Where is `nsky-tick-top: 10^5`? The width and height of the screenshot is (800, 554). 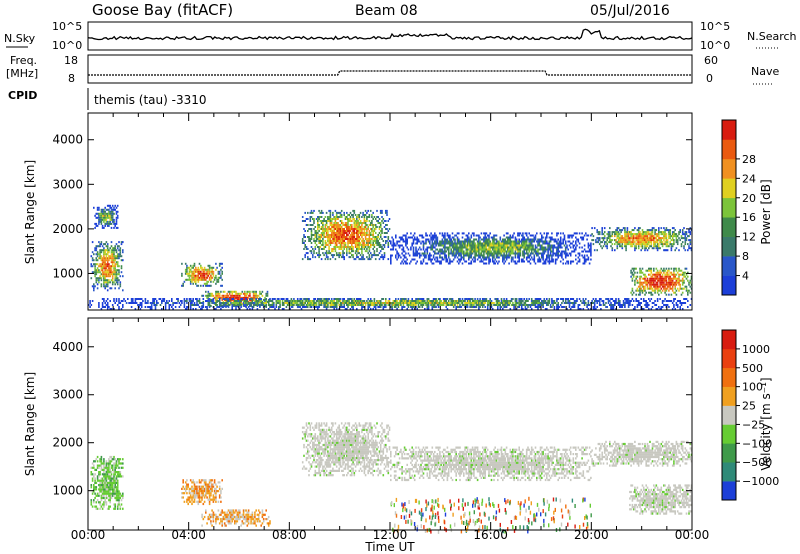 nsky-tick-top: 10^5 is located at coordinates (67, 26).